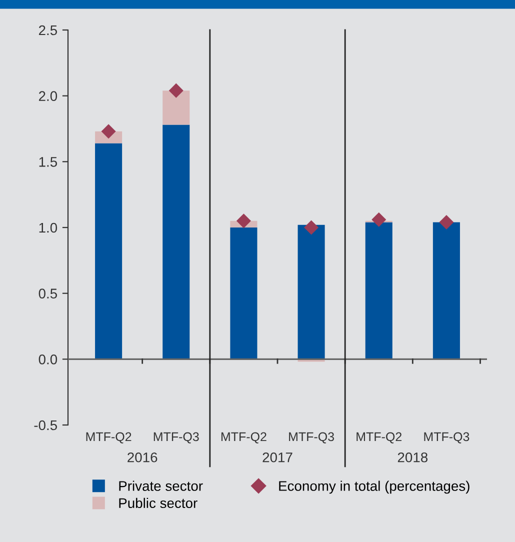 This screenshot has width=515, height=542. What do you see at coordinates (48, 162) in the screenshot?
I see `y-tick-label: 1.5` at bounding box center [48, 162].